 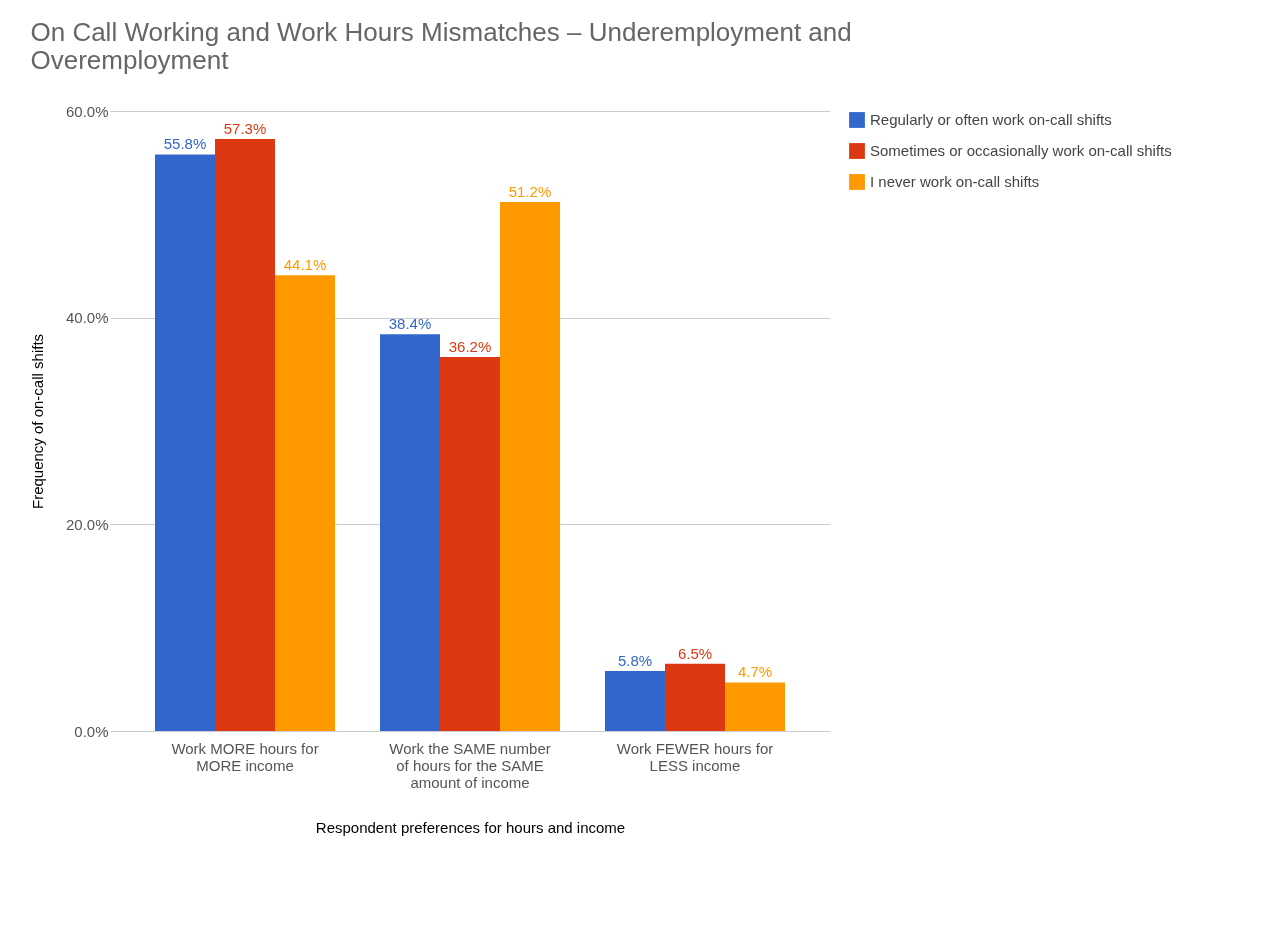 I want to click on y-tick-label: 0.0%, so click(x=91, y=731).